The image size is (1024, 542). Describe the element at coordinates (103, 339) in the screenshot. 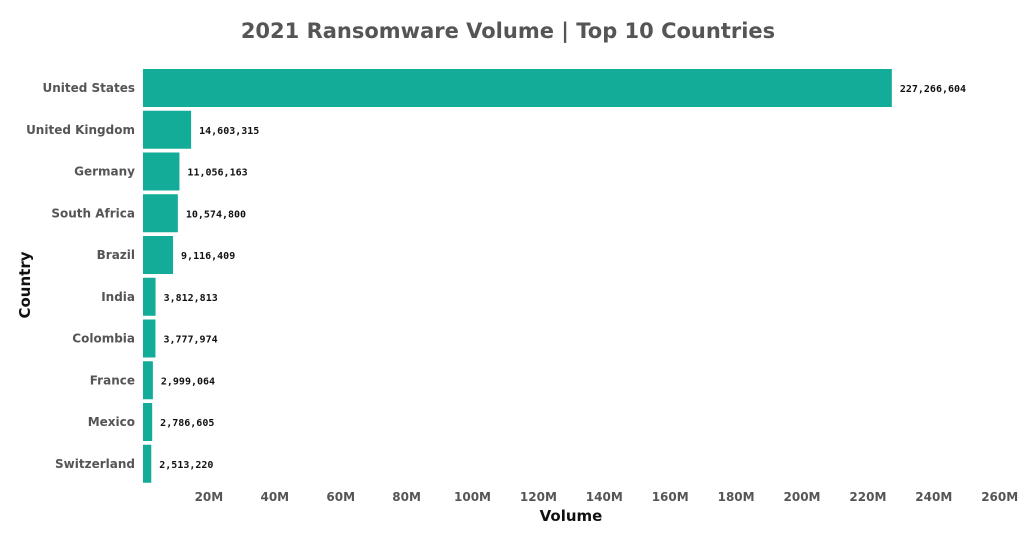

I see `category-label-colombia: Colombia` at that location.